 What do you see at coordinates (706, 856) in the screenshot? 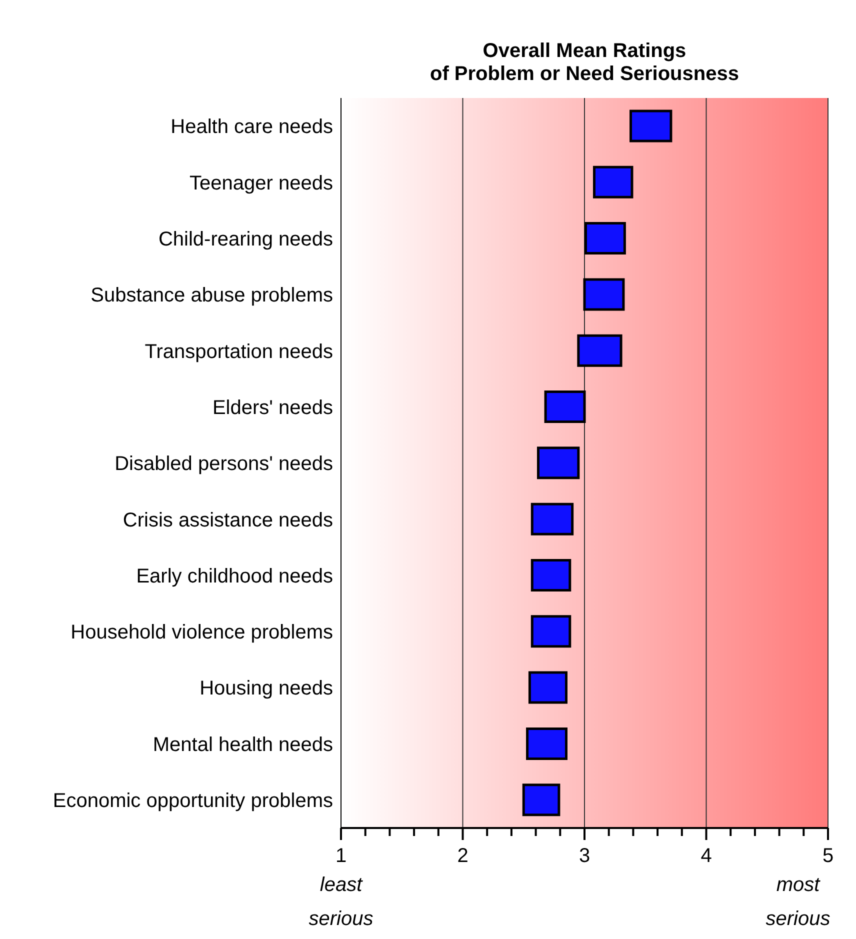
I see `x-tick-label: 4` at bounding box center [706, 856].